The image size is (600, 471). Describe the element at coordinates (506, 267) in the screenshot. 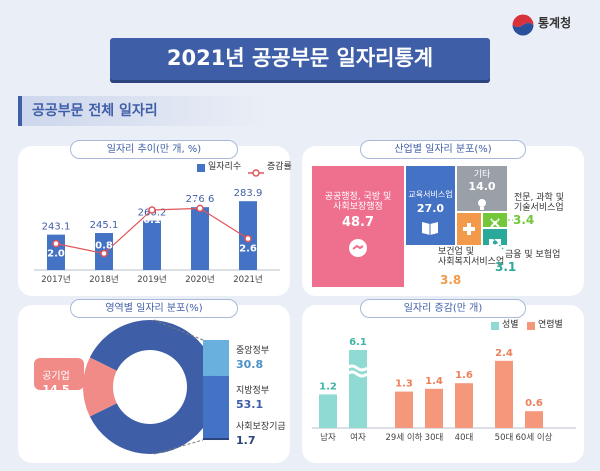

I see `finance-value: 3.1` at that location.